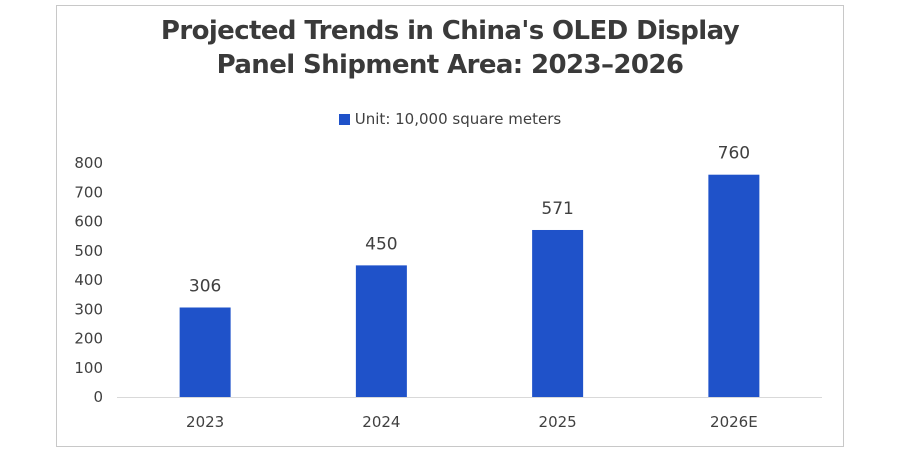 This screenshot has width=900, height=450. I want to click on x-tick-label: 2025, so click(558, 422).